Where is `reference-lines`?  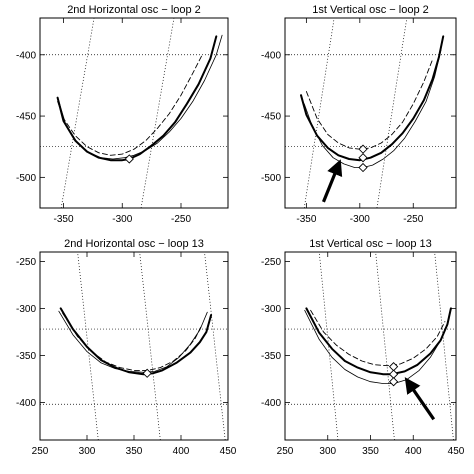
reference-lines is located at coordinates (370, 113).